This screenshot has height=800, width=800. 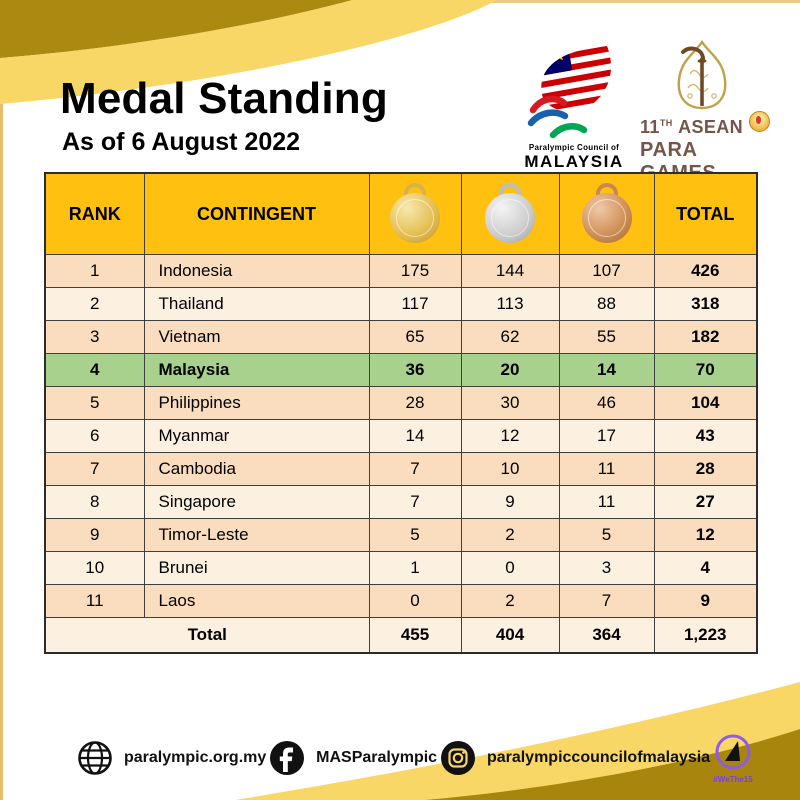 What do you see at coordinates (574, 758) in the screenshot?
I see `instagram-item: paralympiccouncilofmalaysia` at bounding box center [574, 758].